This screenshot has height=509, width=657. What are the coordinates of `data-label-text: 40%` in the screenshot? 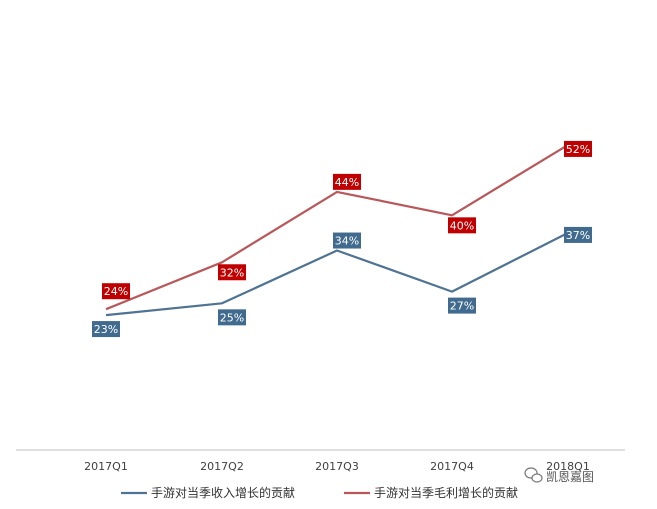 It's located at (462, 225).